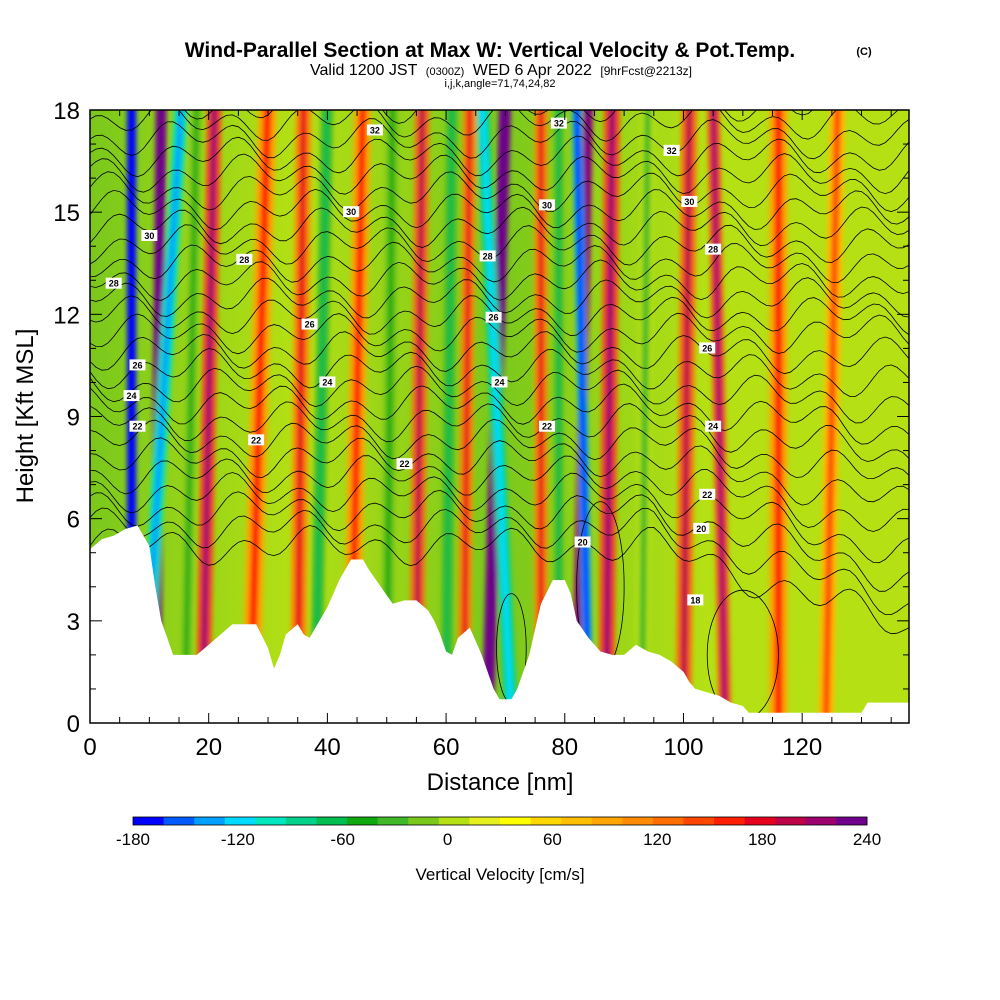 This screenshot has width=1000, height=1000. I want to click on contour-label-4: 30, so click(351, 212).